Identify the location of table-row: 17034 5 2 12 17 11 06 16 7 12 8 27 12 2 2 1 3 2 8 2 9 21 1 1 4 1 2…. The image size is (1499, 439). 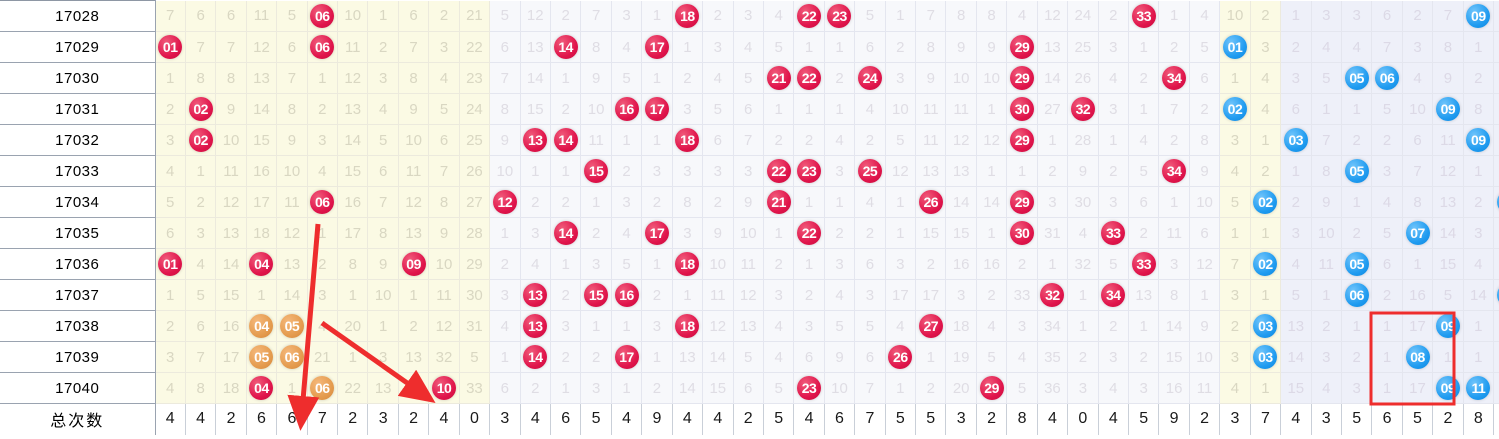
(749, 202).